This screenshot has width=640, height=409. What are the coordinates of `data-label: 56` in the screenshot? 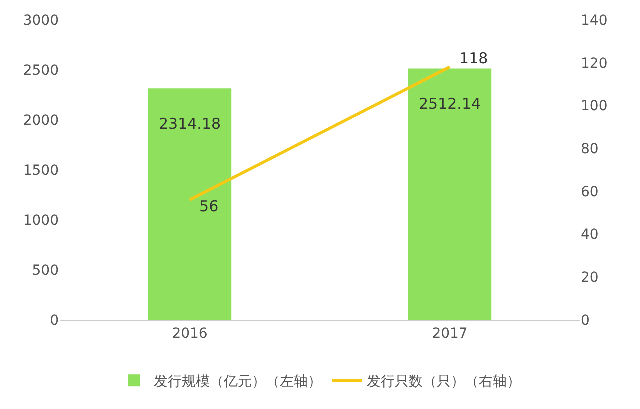 It's located at (204, 206).